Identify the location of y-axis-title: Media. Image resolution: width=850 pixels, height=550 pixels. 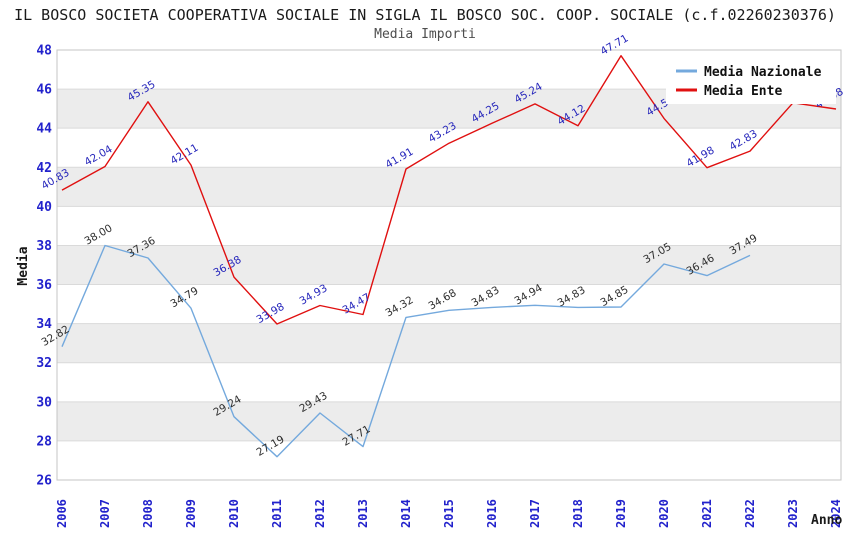
(23, 265).